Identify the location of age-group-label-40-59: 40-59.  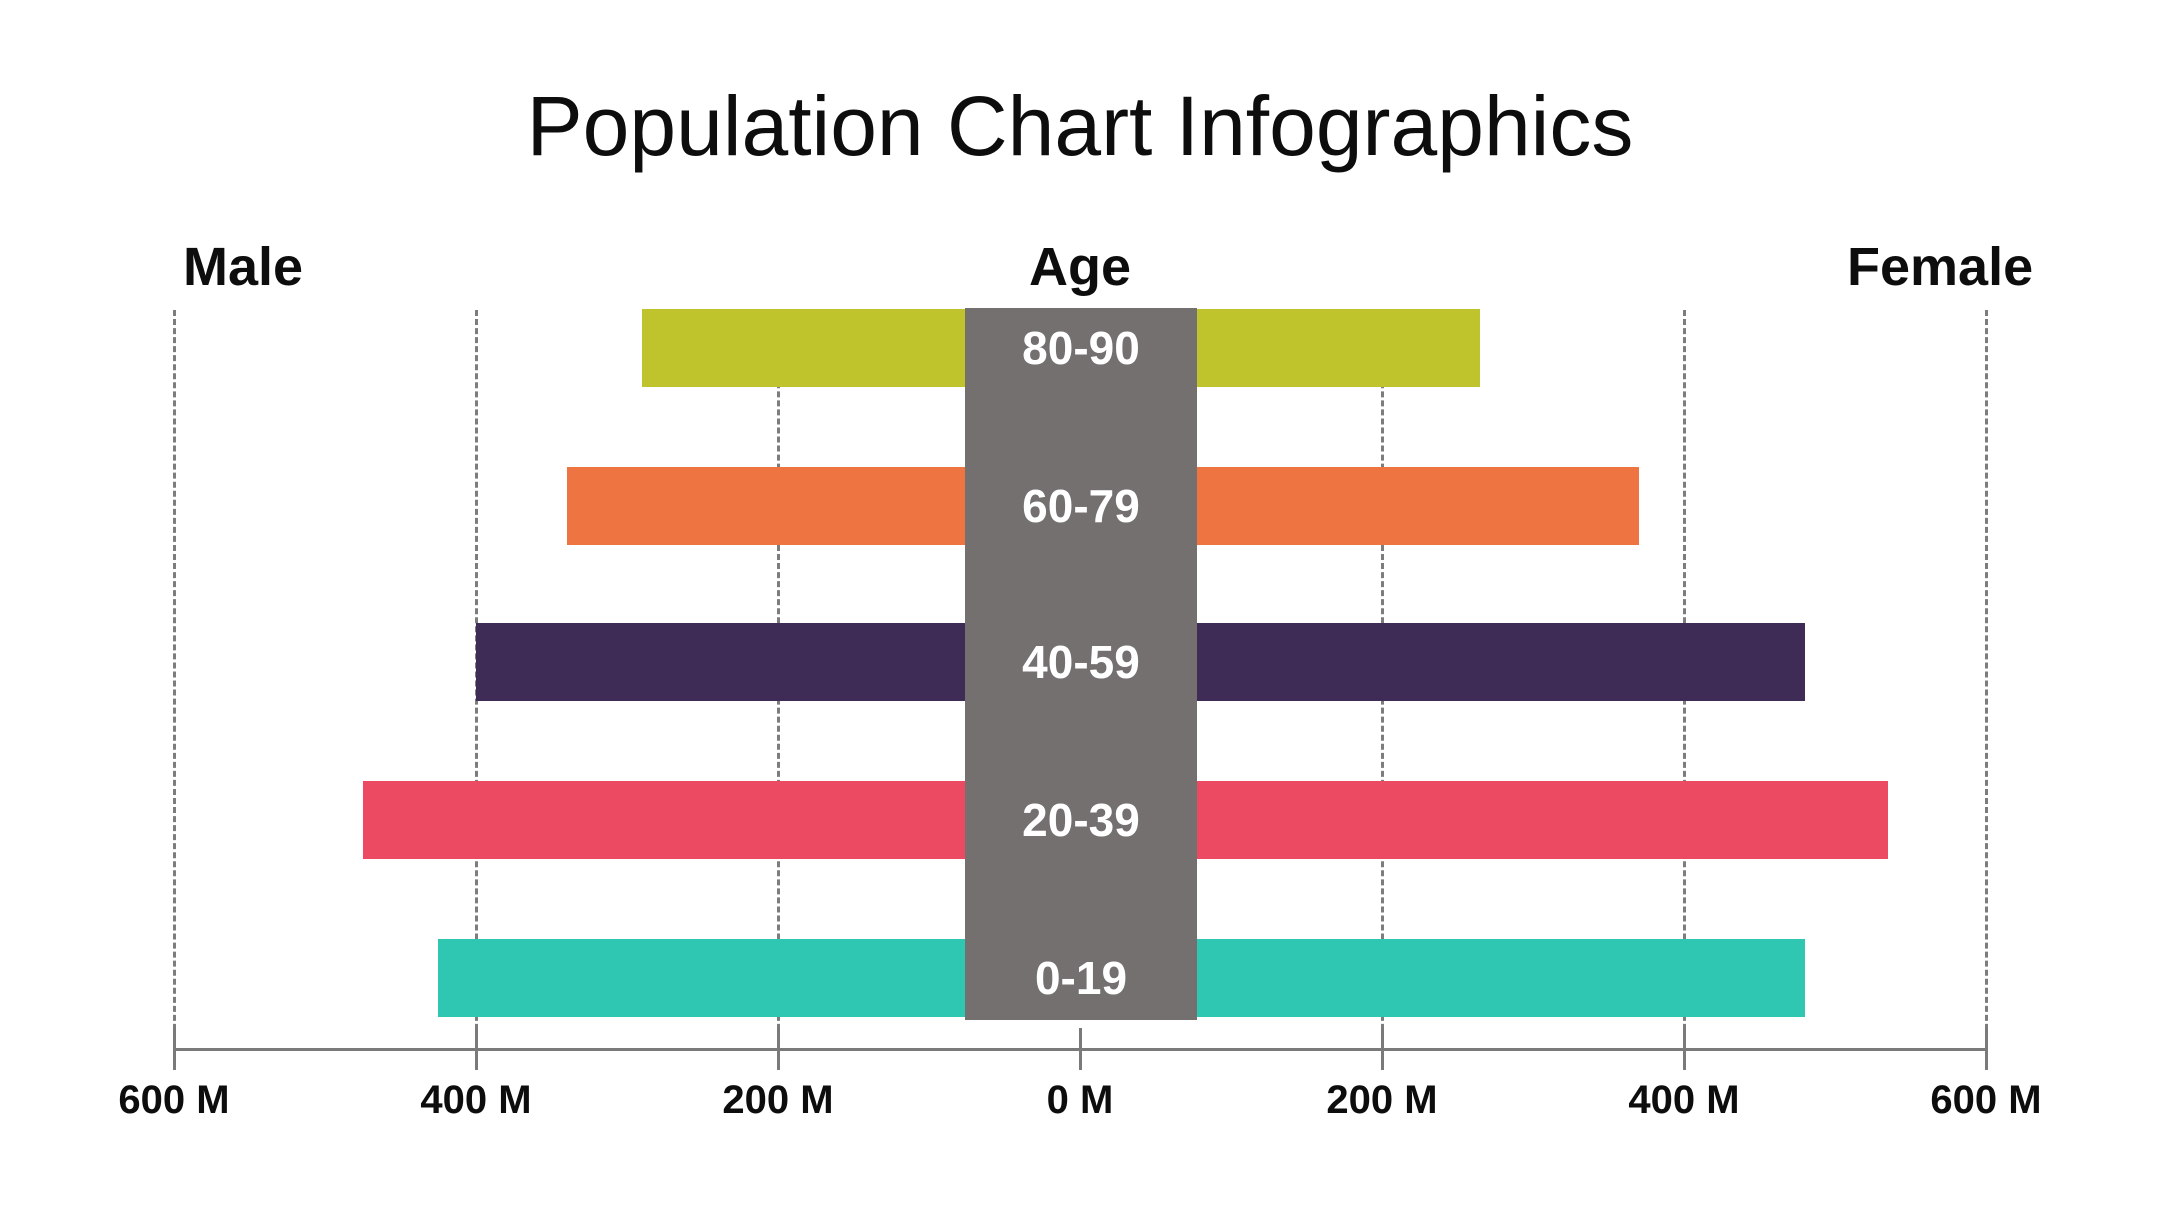
(1081, 662).